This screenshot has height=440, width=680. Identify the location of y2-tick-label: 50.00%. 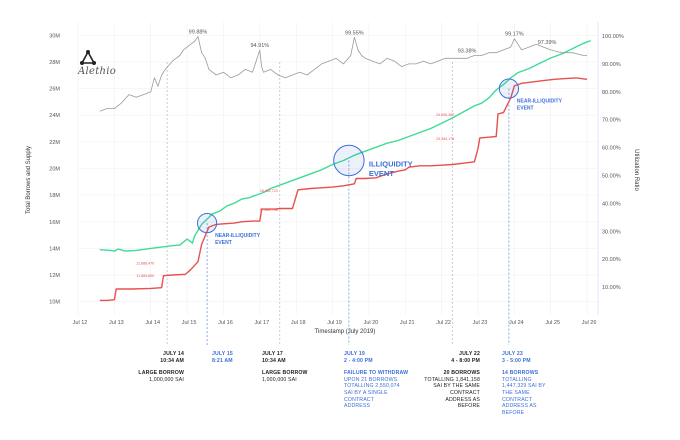
(611, 176).